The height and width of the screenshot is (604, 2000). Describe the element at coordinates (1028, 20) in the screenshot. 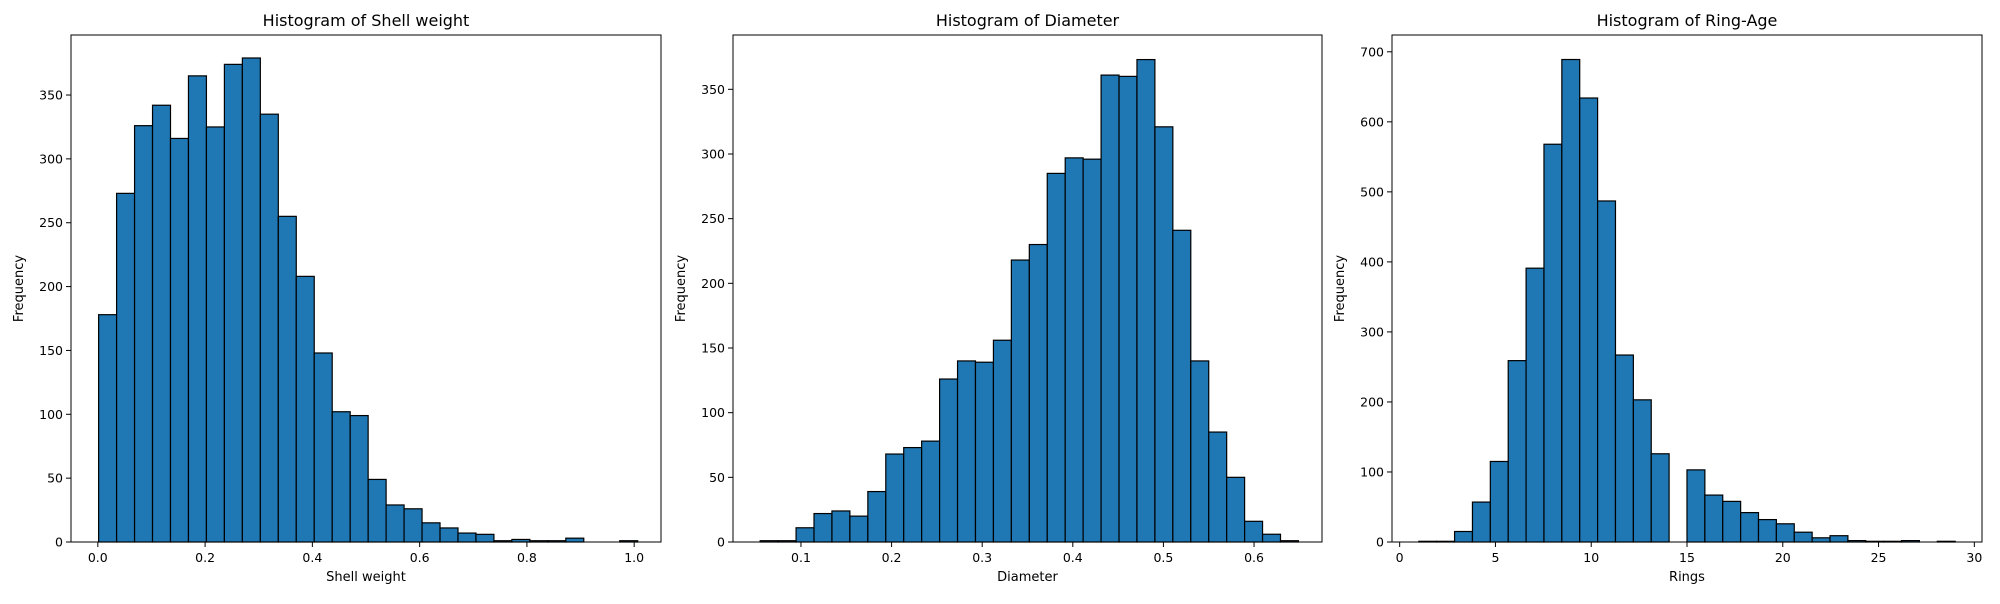

I see `chart-title: Histogram of Diameter` at that location.